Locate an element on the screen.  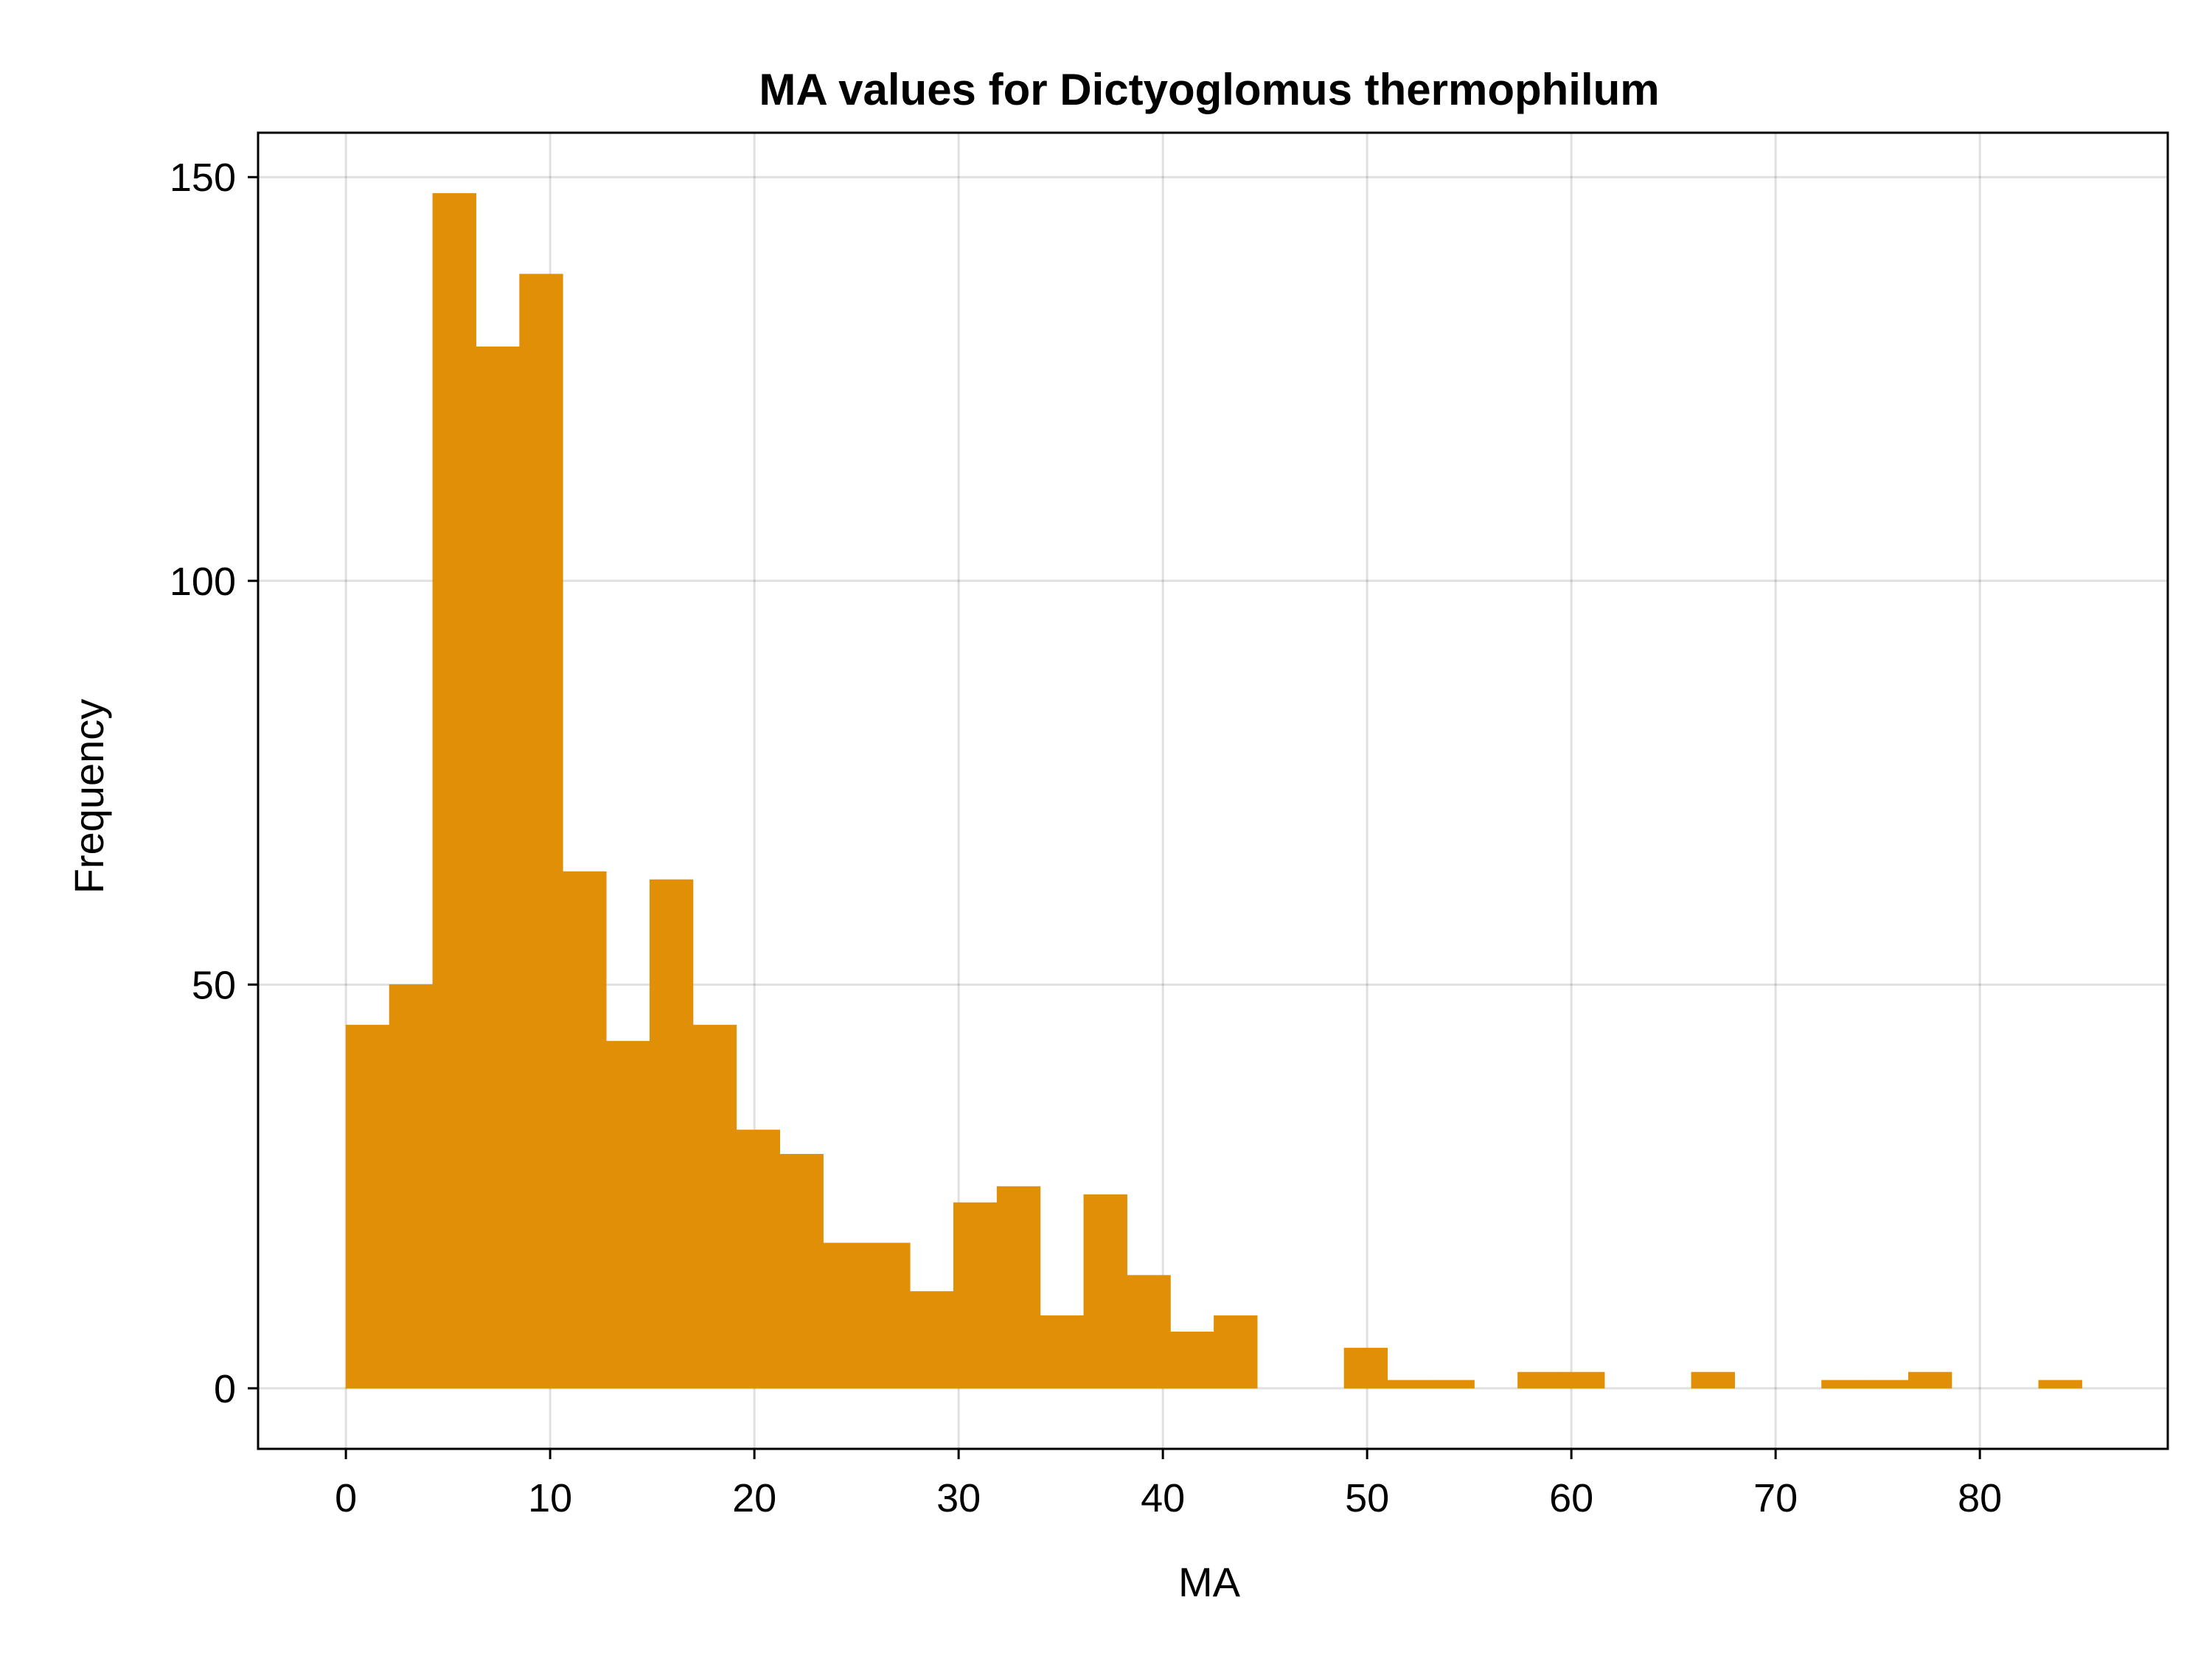
x-axis-ticks: 0 10 20 30 40 50 60 70 80 is located at coordinates (1168, 1484).